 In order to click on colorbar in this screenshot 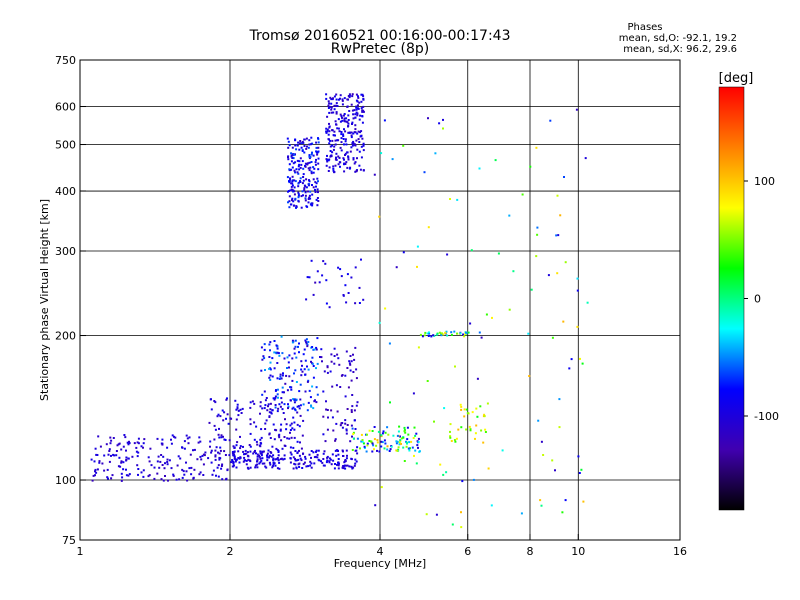, I will do `click(731, 298)`.